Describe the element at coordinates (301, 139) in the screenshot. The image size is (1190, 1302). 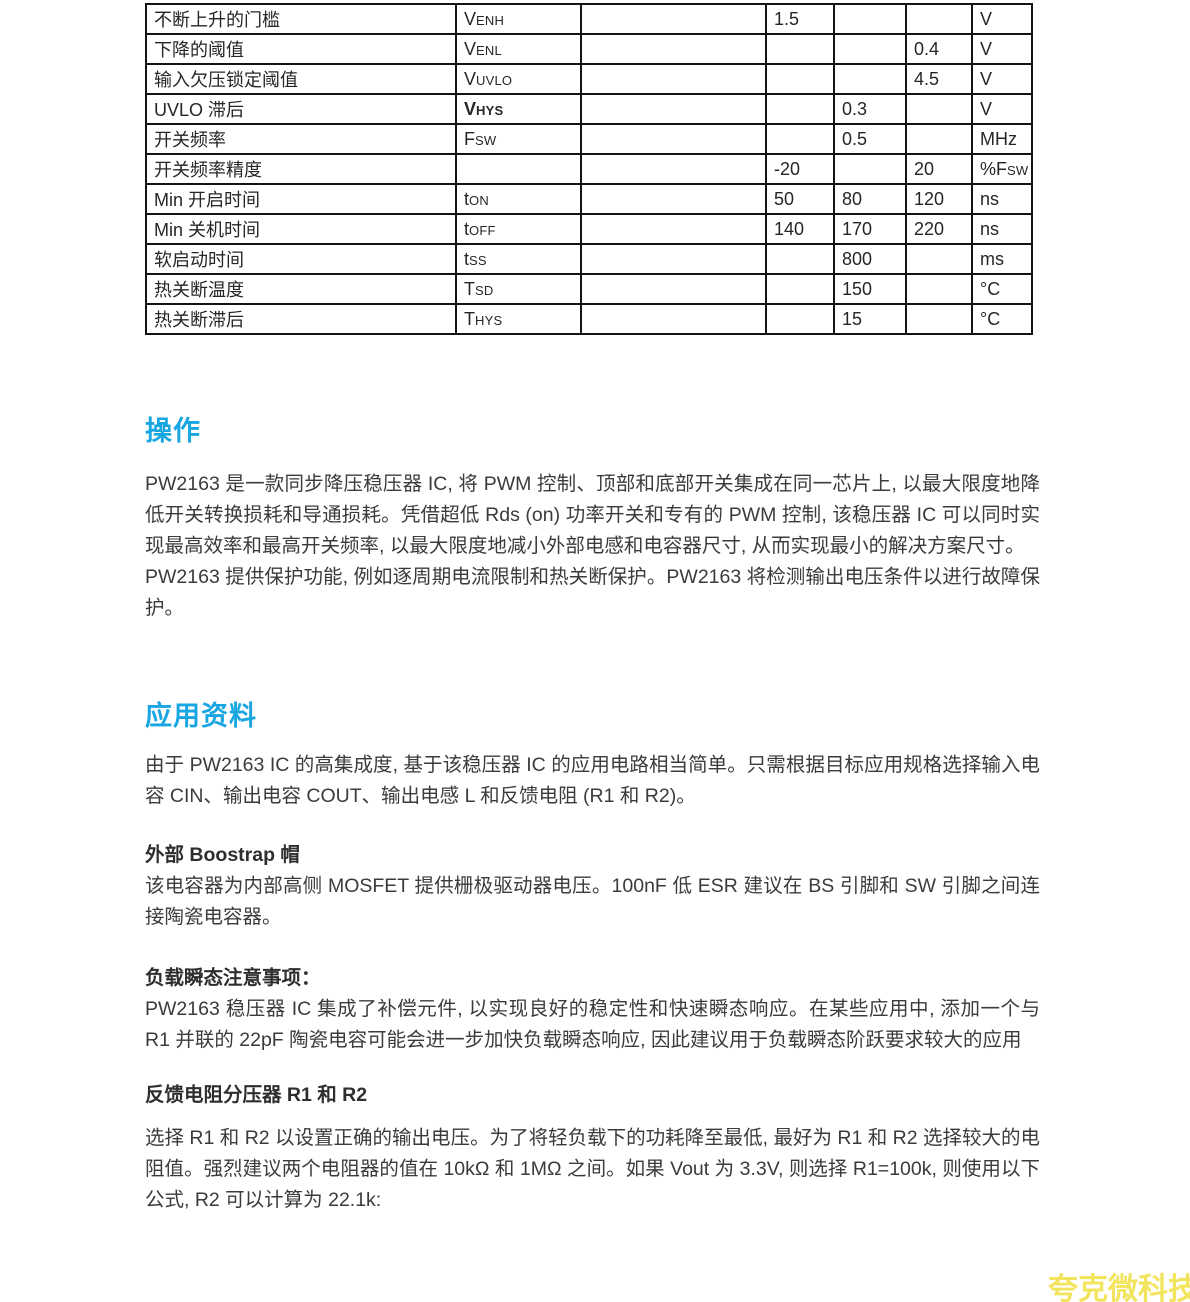
I see `param-cell: 开关频率` at that location.